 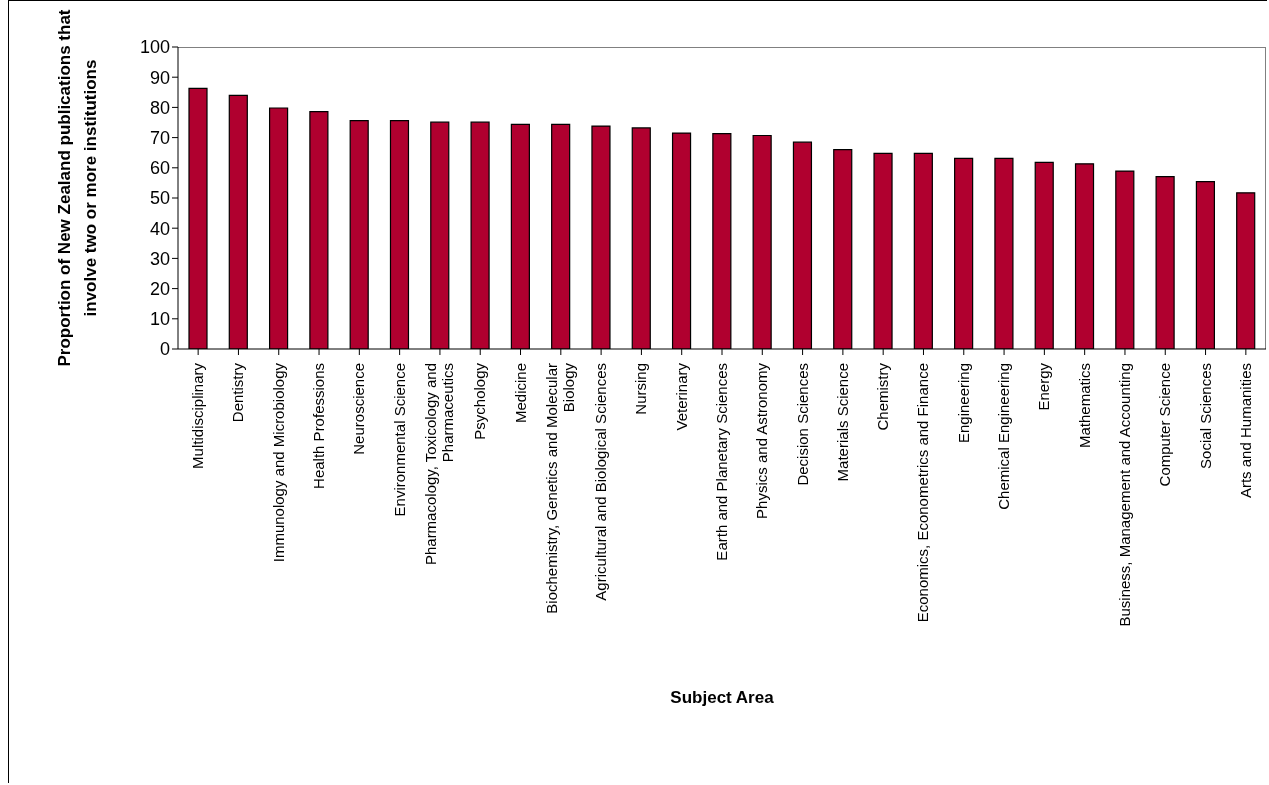 What do you see at coordinates (721, 462) in the screenshot?
I see `x-tick-label: Earth and Planetary Sciences` at bounding box center [721, 462].